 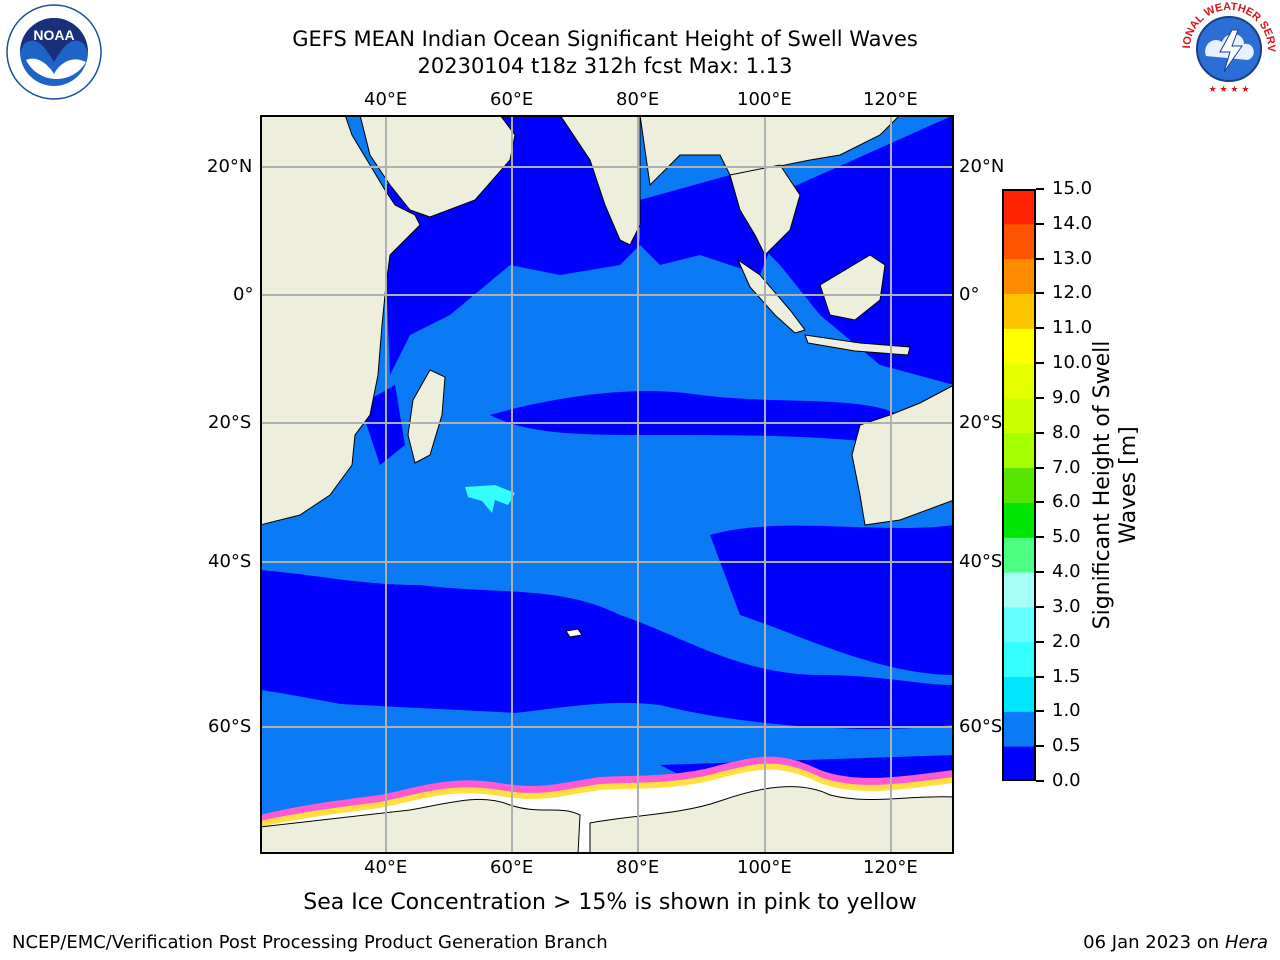 I want to click on colorbar-tick-label: 1.5, so click(x=1066, y=676).